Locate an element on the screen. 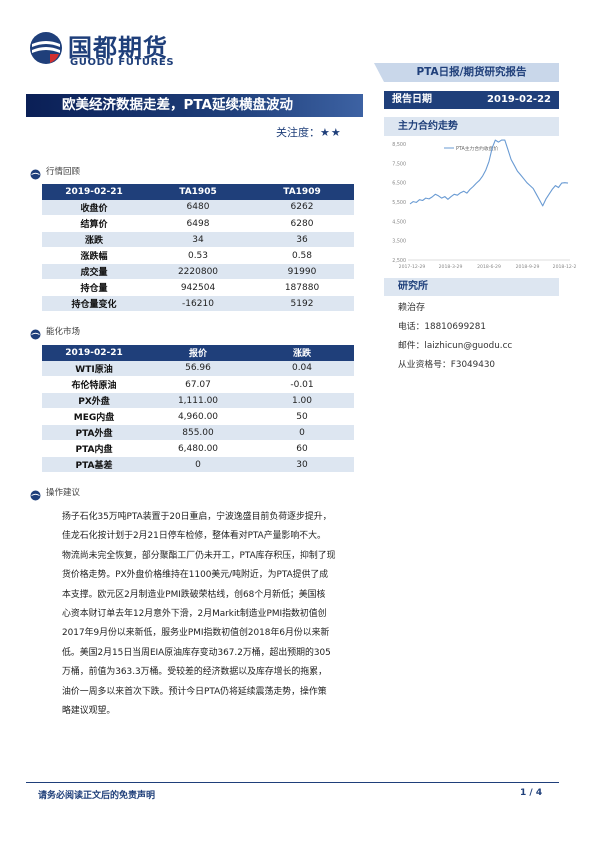 The width and height of the screenshot is (595, 842). cell-value: 34 is located at coordinates (198, 239).